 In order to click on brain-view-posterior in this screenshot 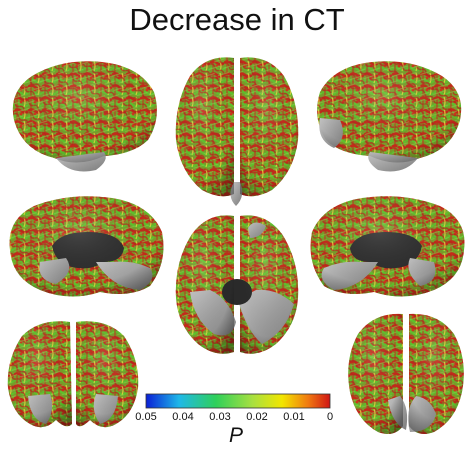, I will do `click(406, 373)`.